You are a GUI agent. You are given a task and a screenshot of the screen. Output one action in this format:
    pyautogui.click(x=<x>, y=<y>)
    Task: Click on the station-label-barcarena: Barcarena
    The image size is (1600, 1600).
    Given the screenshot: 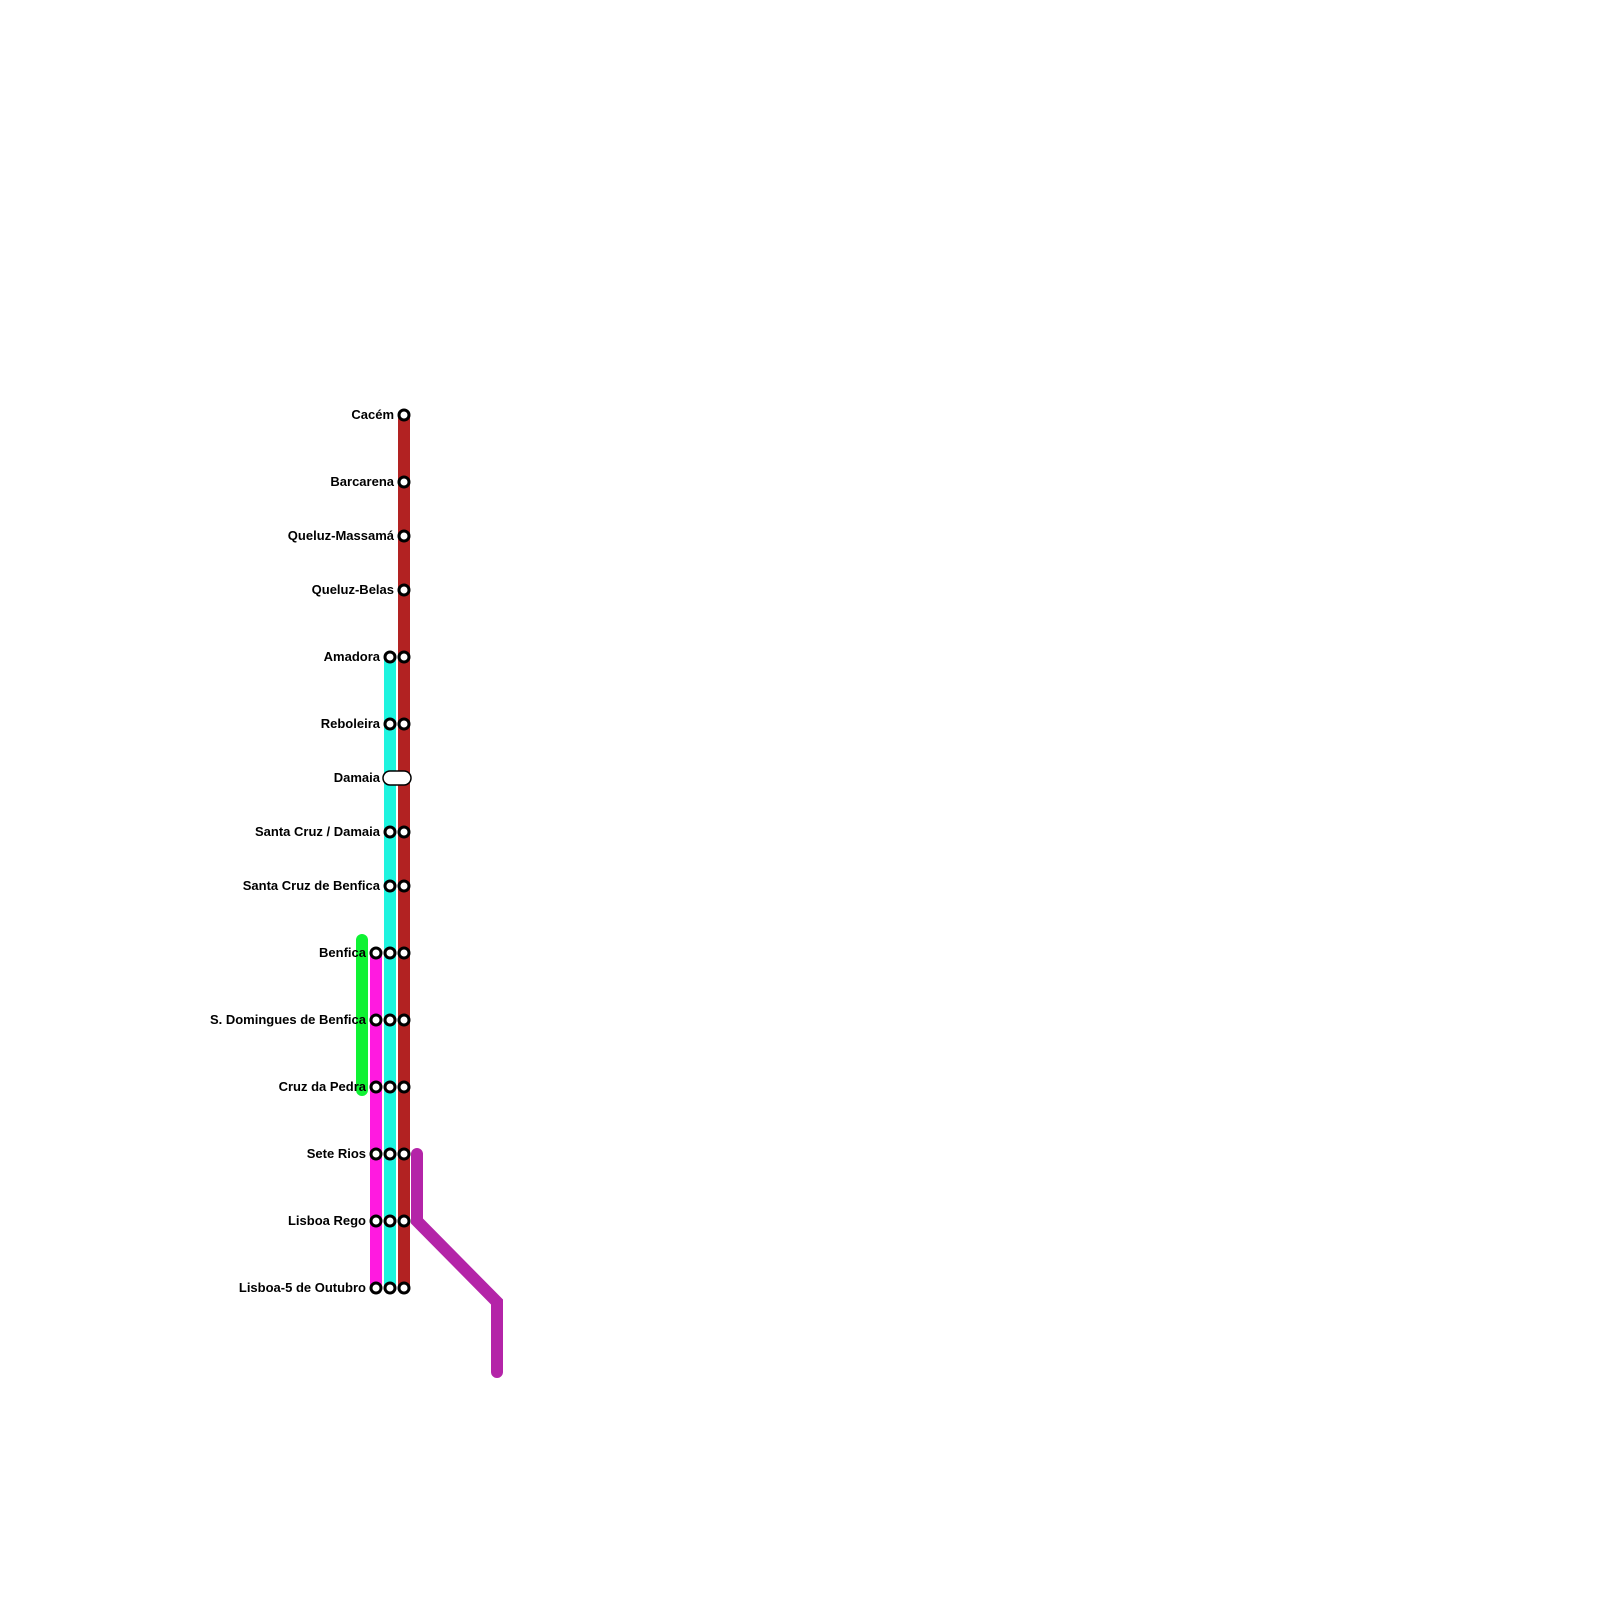 What is the action you would take?
    pyautogui.click(x=362, y=481)
    